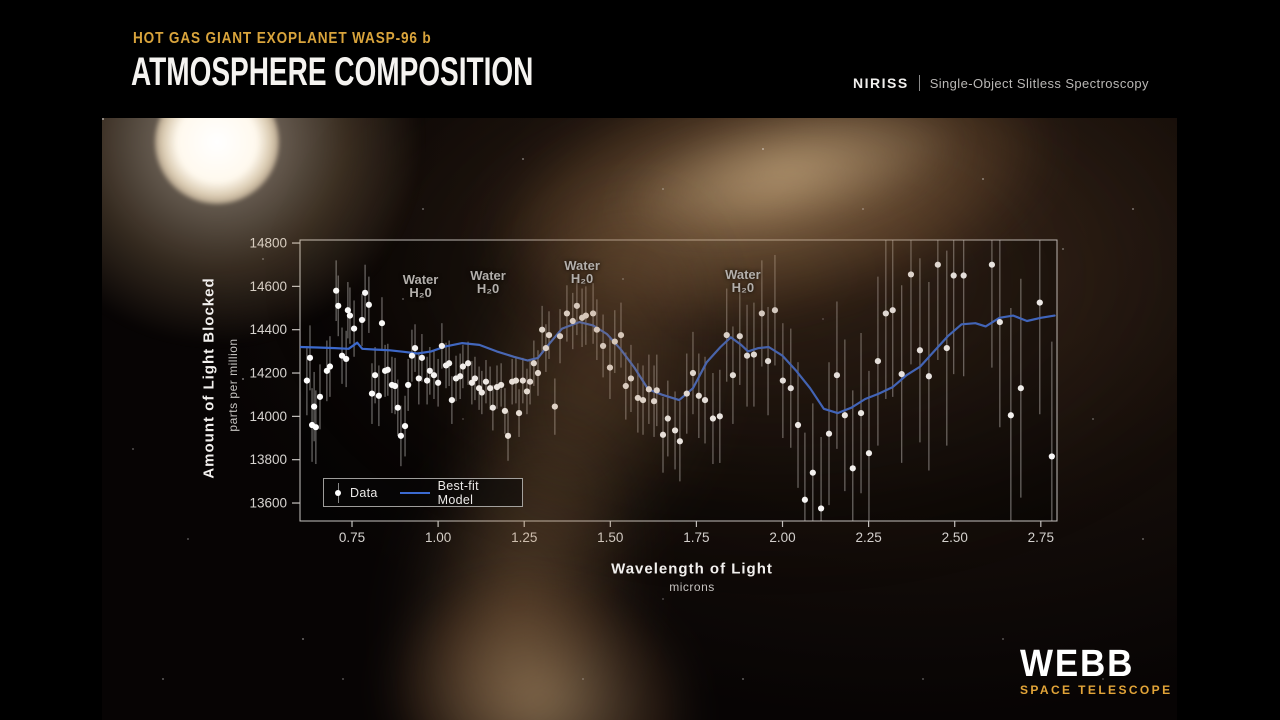 This screenshot has width=1280, height=720. Describe the element at coordinates (458, 492) in the screenshot. I see `legend-model-label: Best-fit Model` at that location.